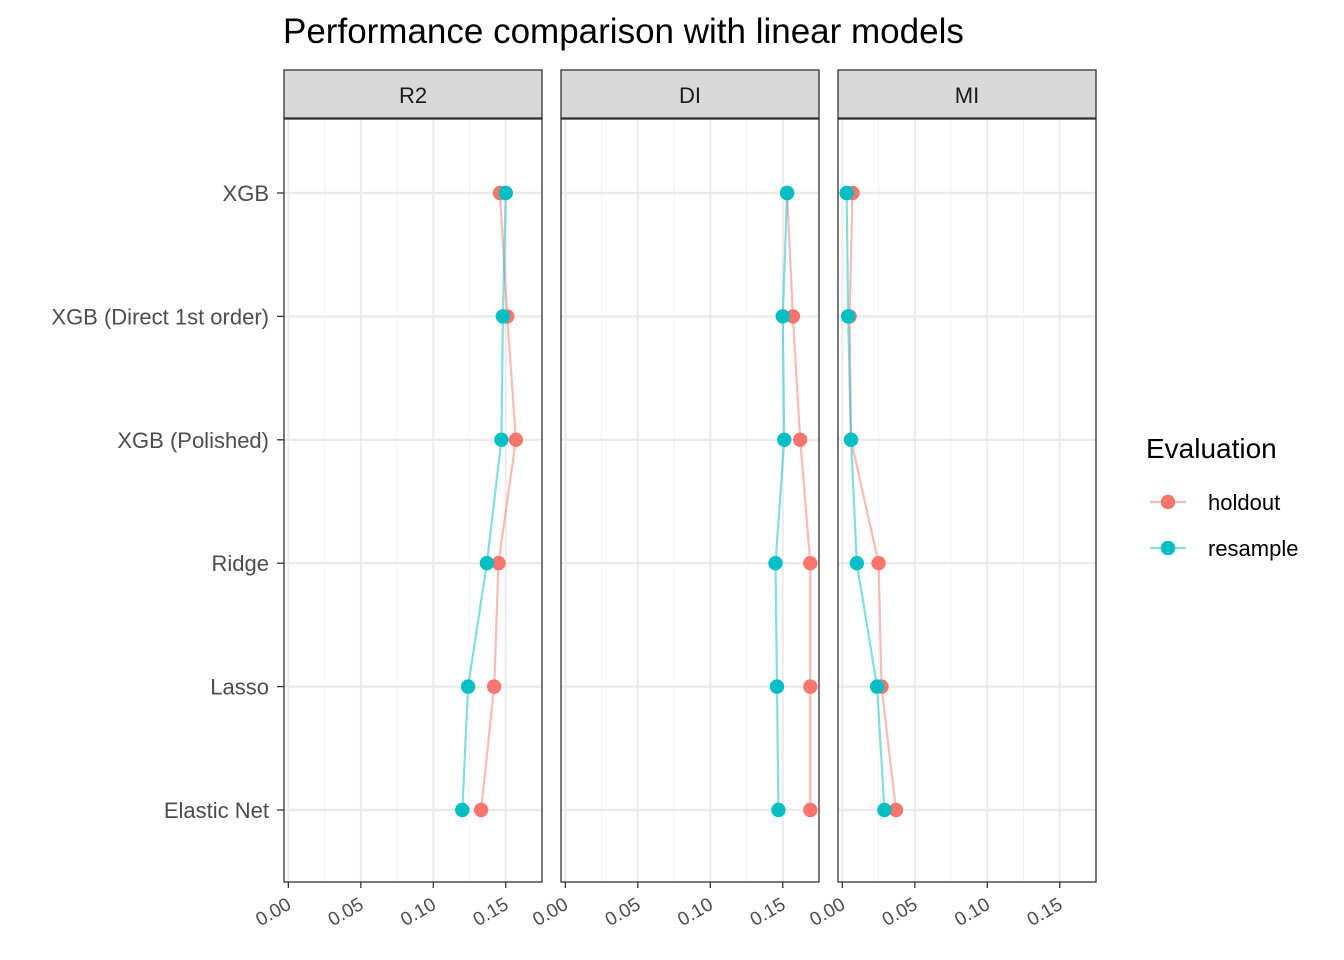 This screenshot has height=960, width=1344. I want to click on legend-title: Evaluation, so click(1211, 448).